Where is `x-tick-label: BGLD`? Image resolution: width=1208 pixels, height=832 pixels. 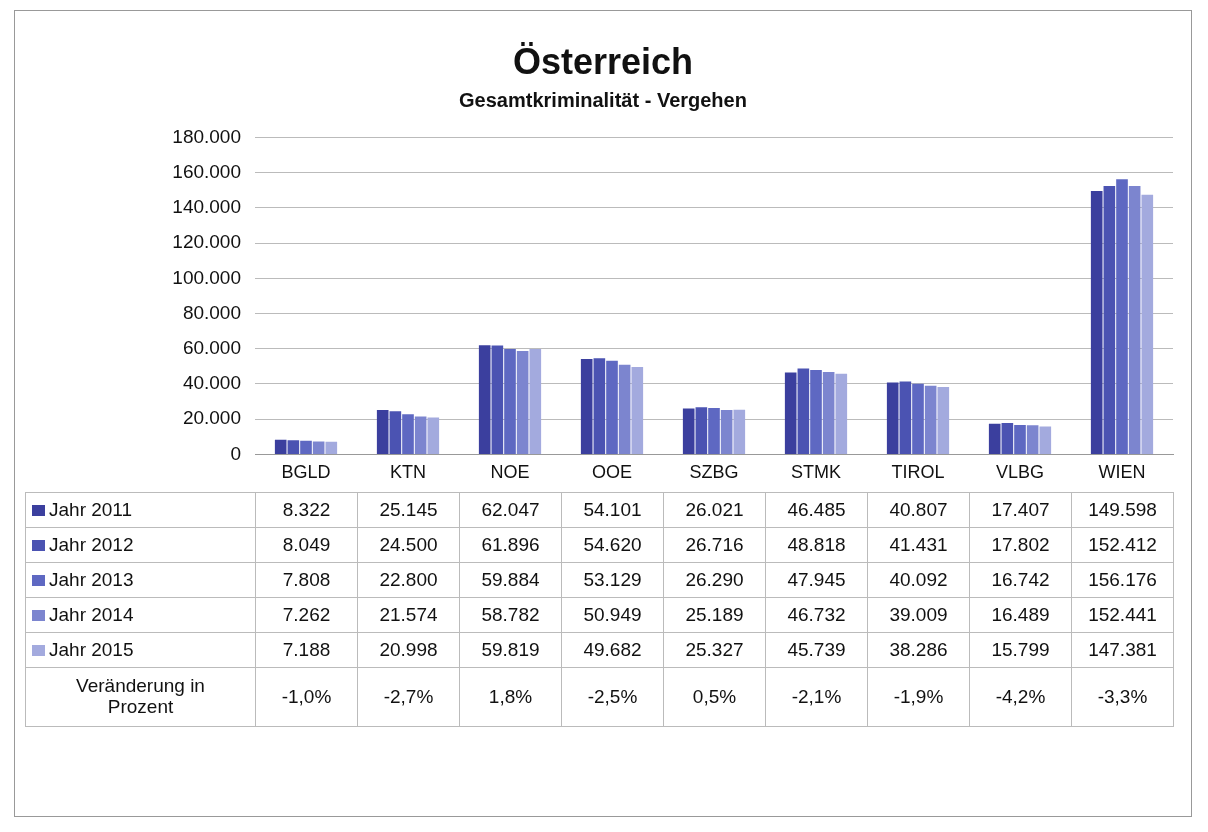 x-tick-label: BGLD is located at coordinates (306, 472).